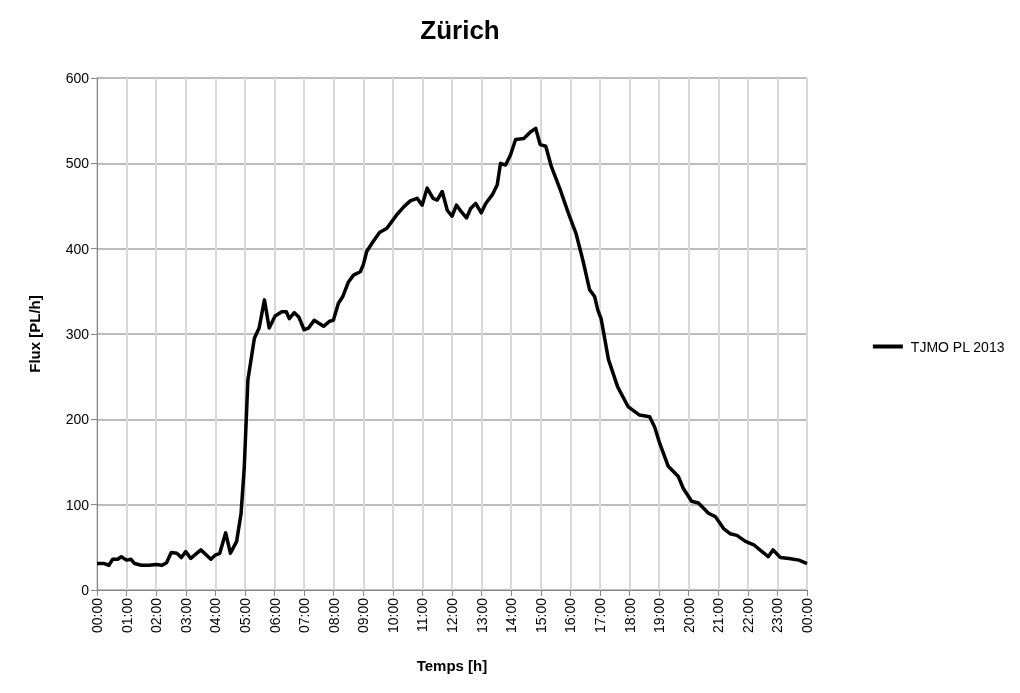 The width and height of the screenshot is (1020, 693). What do you see at coordinates (156, 615) in the screenshot?
I see `x-tick-label: 02:00` at bounding box center [156, 615].